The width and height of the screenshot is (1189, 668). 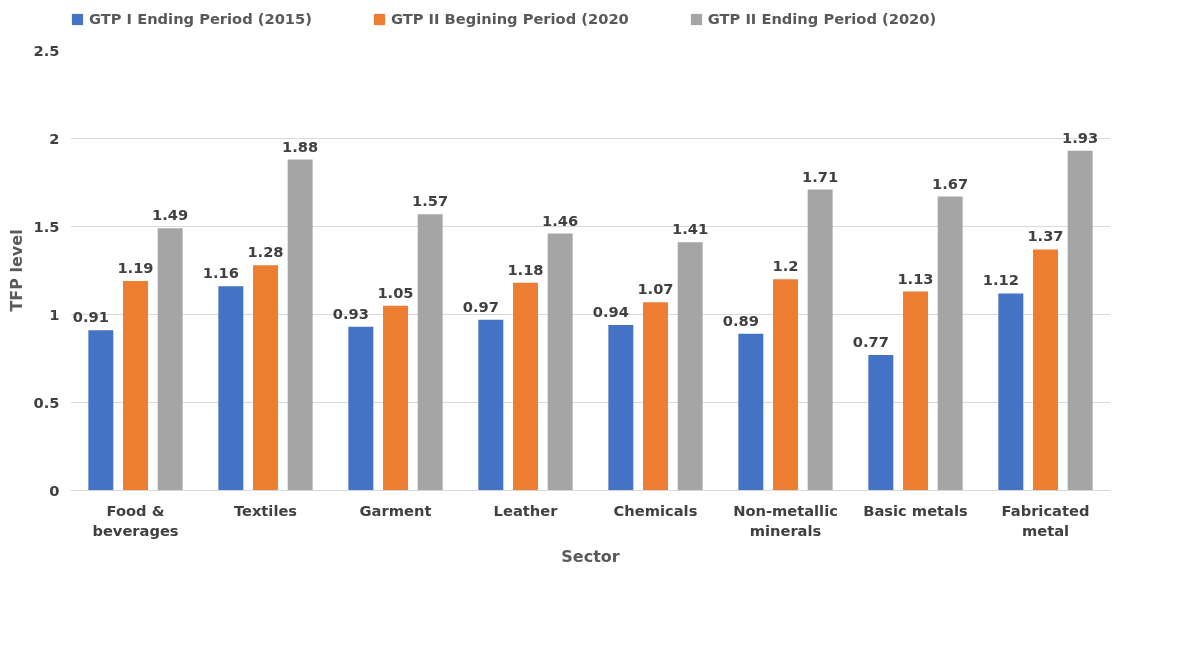 I want to click on data-label: 1.13, so click(x=915, y=278).